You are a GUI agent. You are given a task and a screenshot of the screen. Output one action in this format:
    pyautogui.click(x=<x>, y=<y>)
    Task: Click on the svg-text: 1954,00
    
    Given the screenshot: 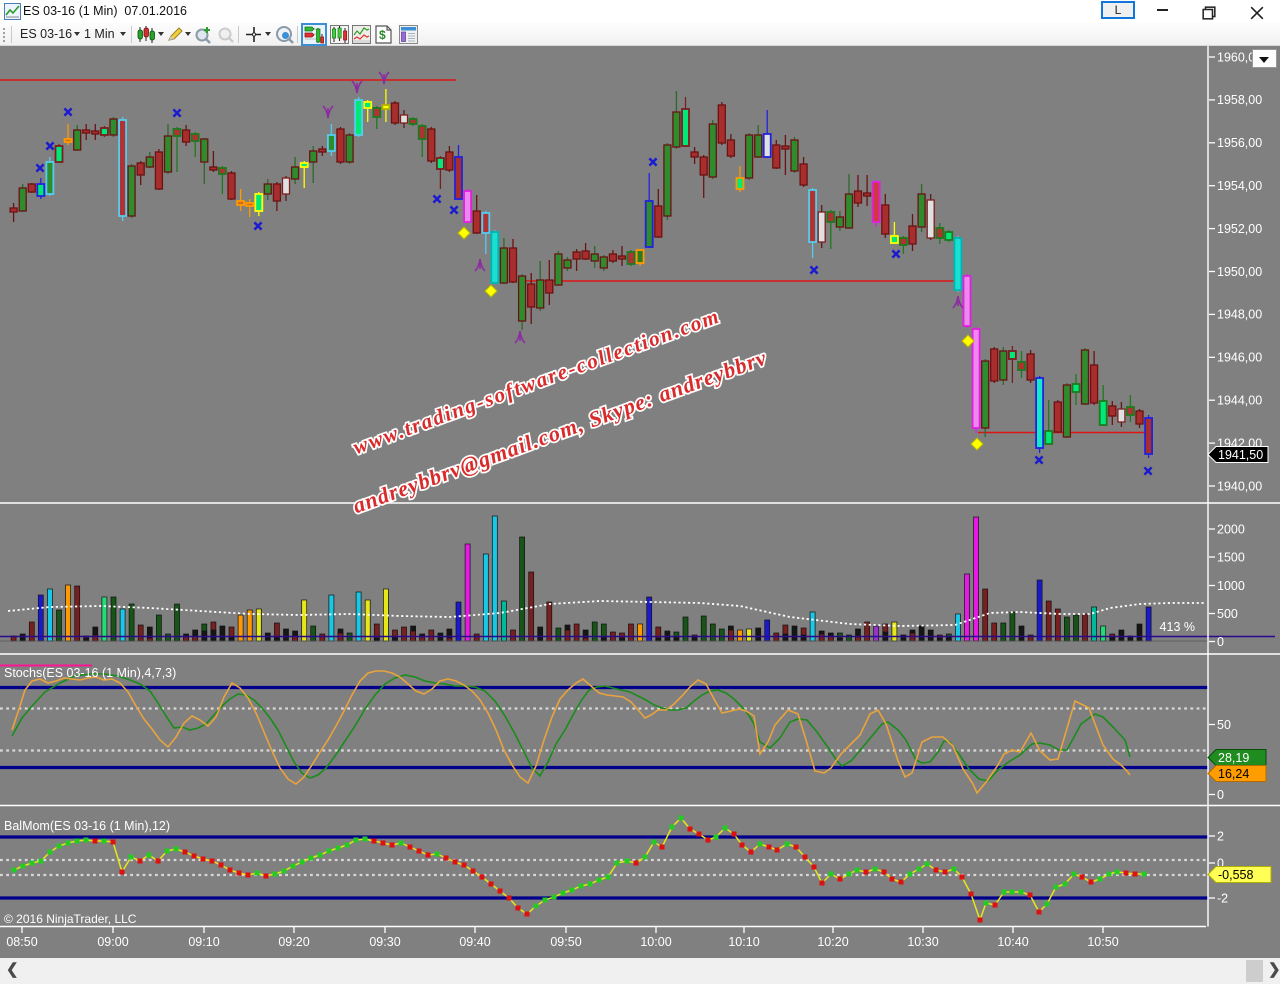 What is the action you would take?
    pyautogui.click(x=1239, y=186)
    